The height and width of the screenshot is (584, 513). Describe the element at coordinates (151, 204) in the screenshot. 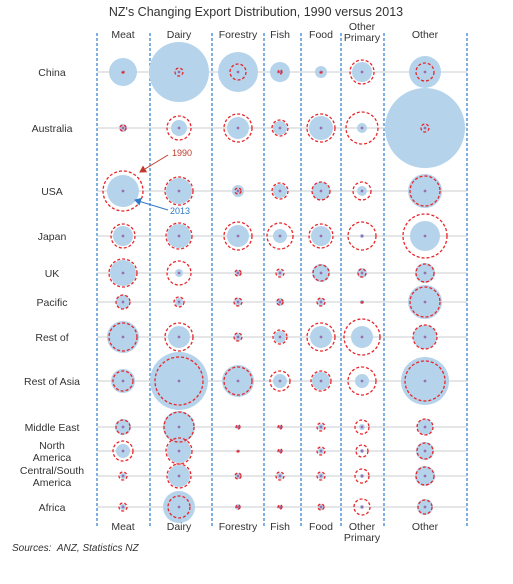

I see `annotation-2013-arrow` at that location.